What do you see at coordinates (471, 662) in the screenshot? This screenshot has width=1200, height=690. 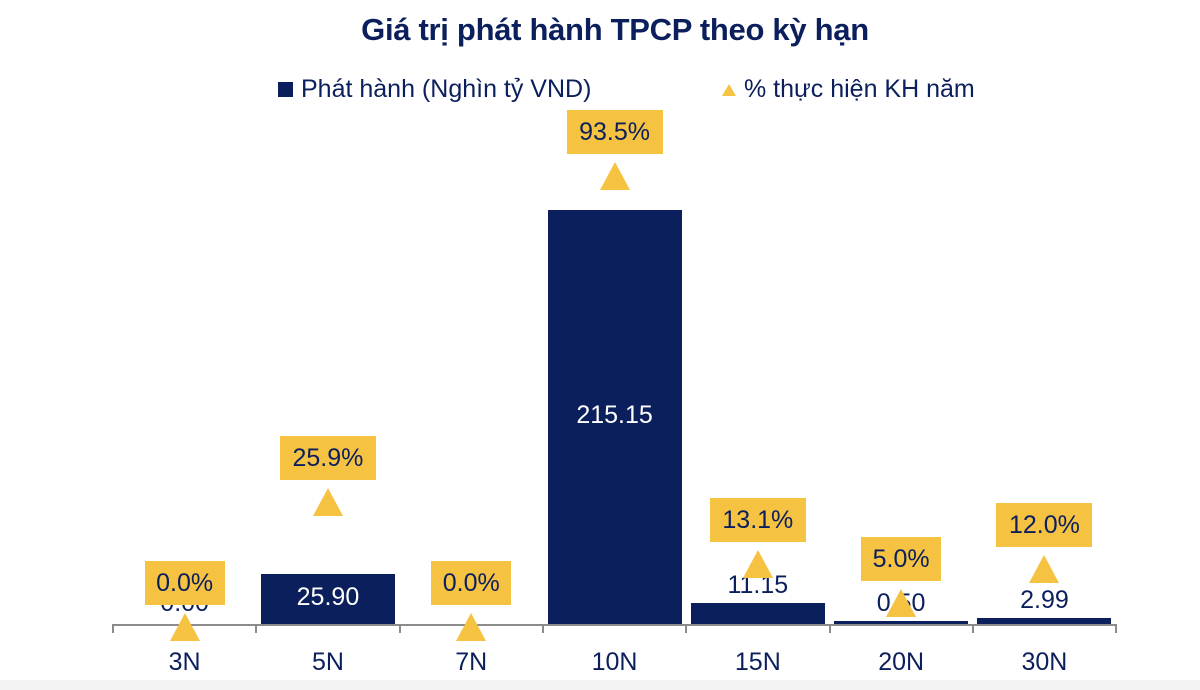 I see `x-axis-label: 7N` at bounding box center [471, 662].